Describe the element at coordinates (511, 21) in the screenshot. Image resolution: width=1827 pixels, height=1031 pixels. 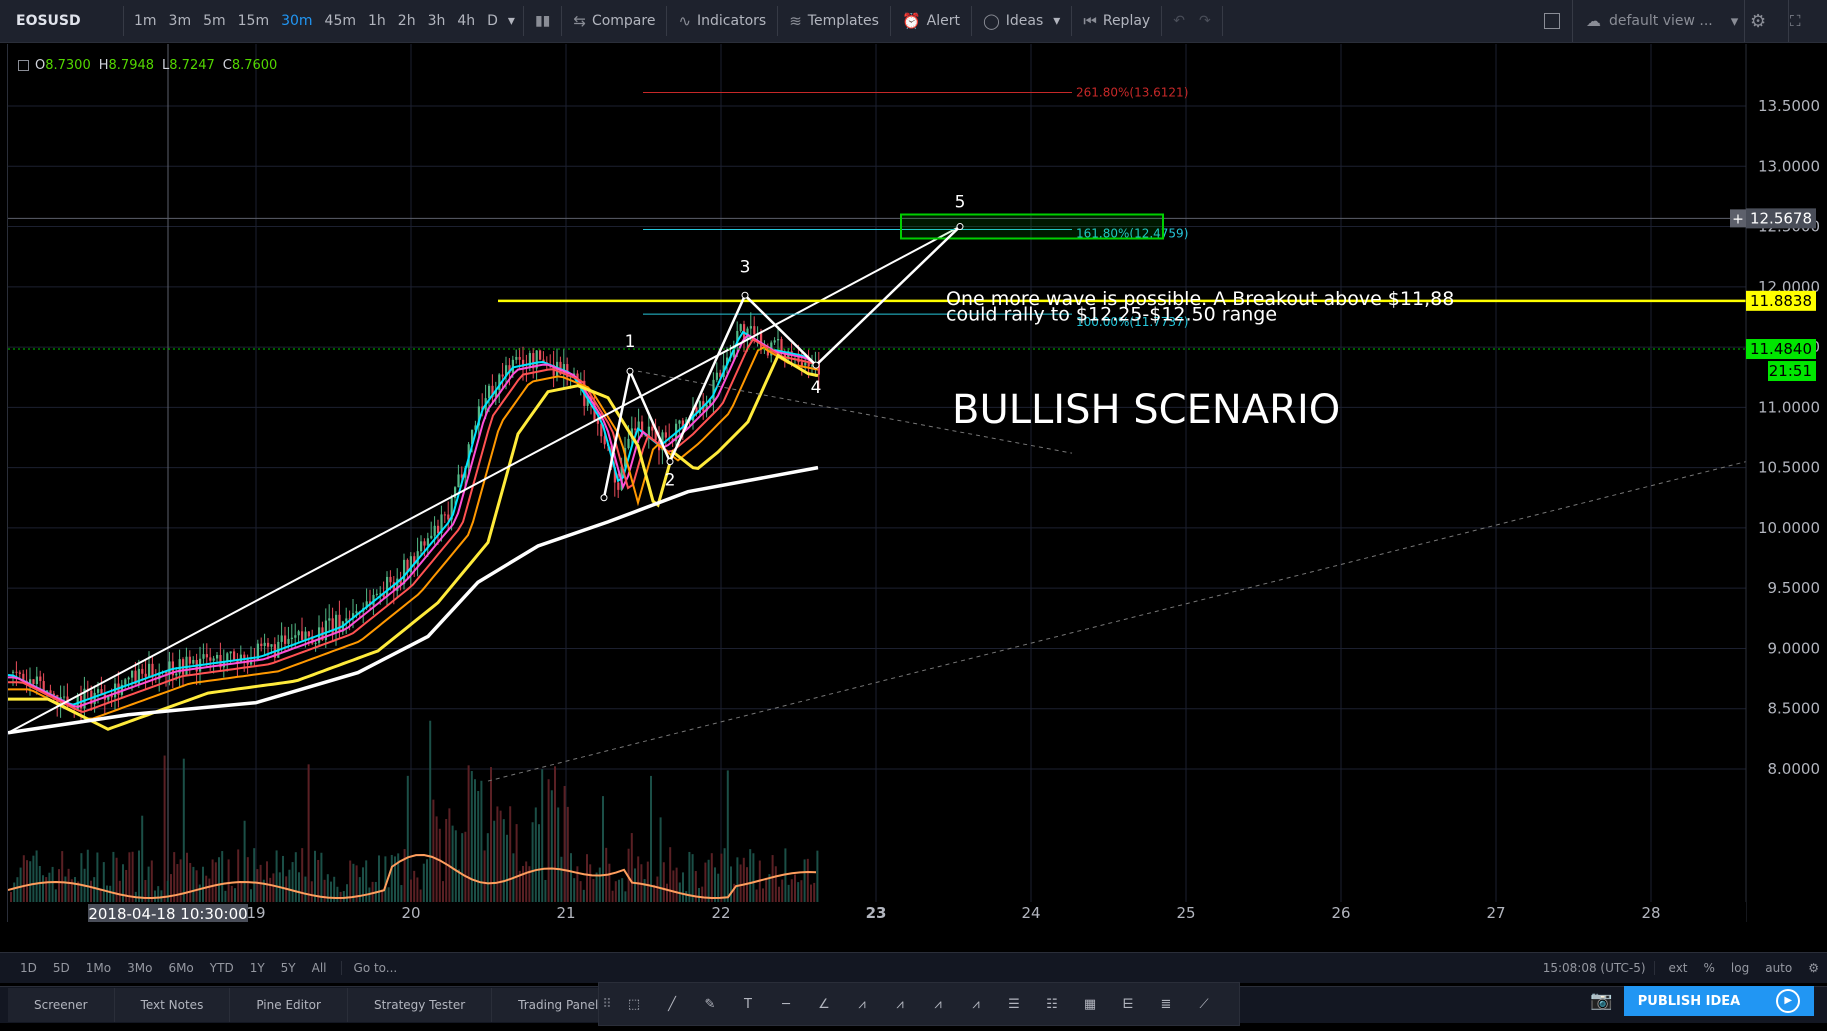
I see `interval-dropdown: ▾` at that location.